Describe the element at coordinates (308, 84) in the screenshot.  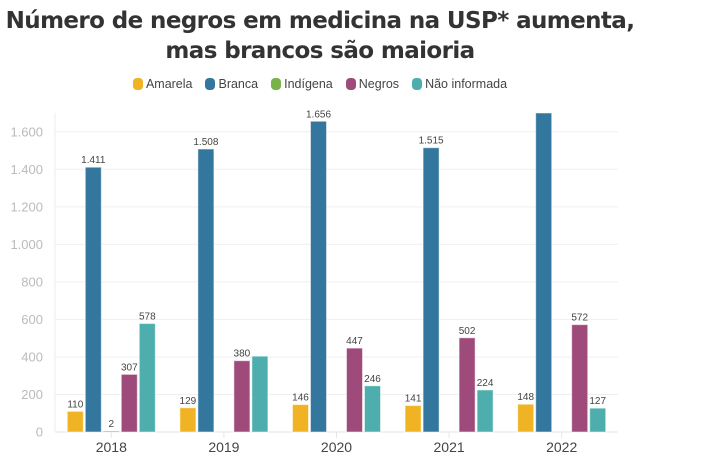
I see `legend-label: Indígena` at that location.